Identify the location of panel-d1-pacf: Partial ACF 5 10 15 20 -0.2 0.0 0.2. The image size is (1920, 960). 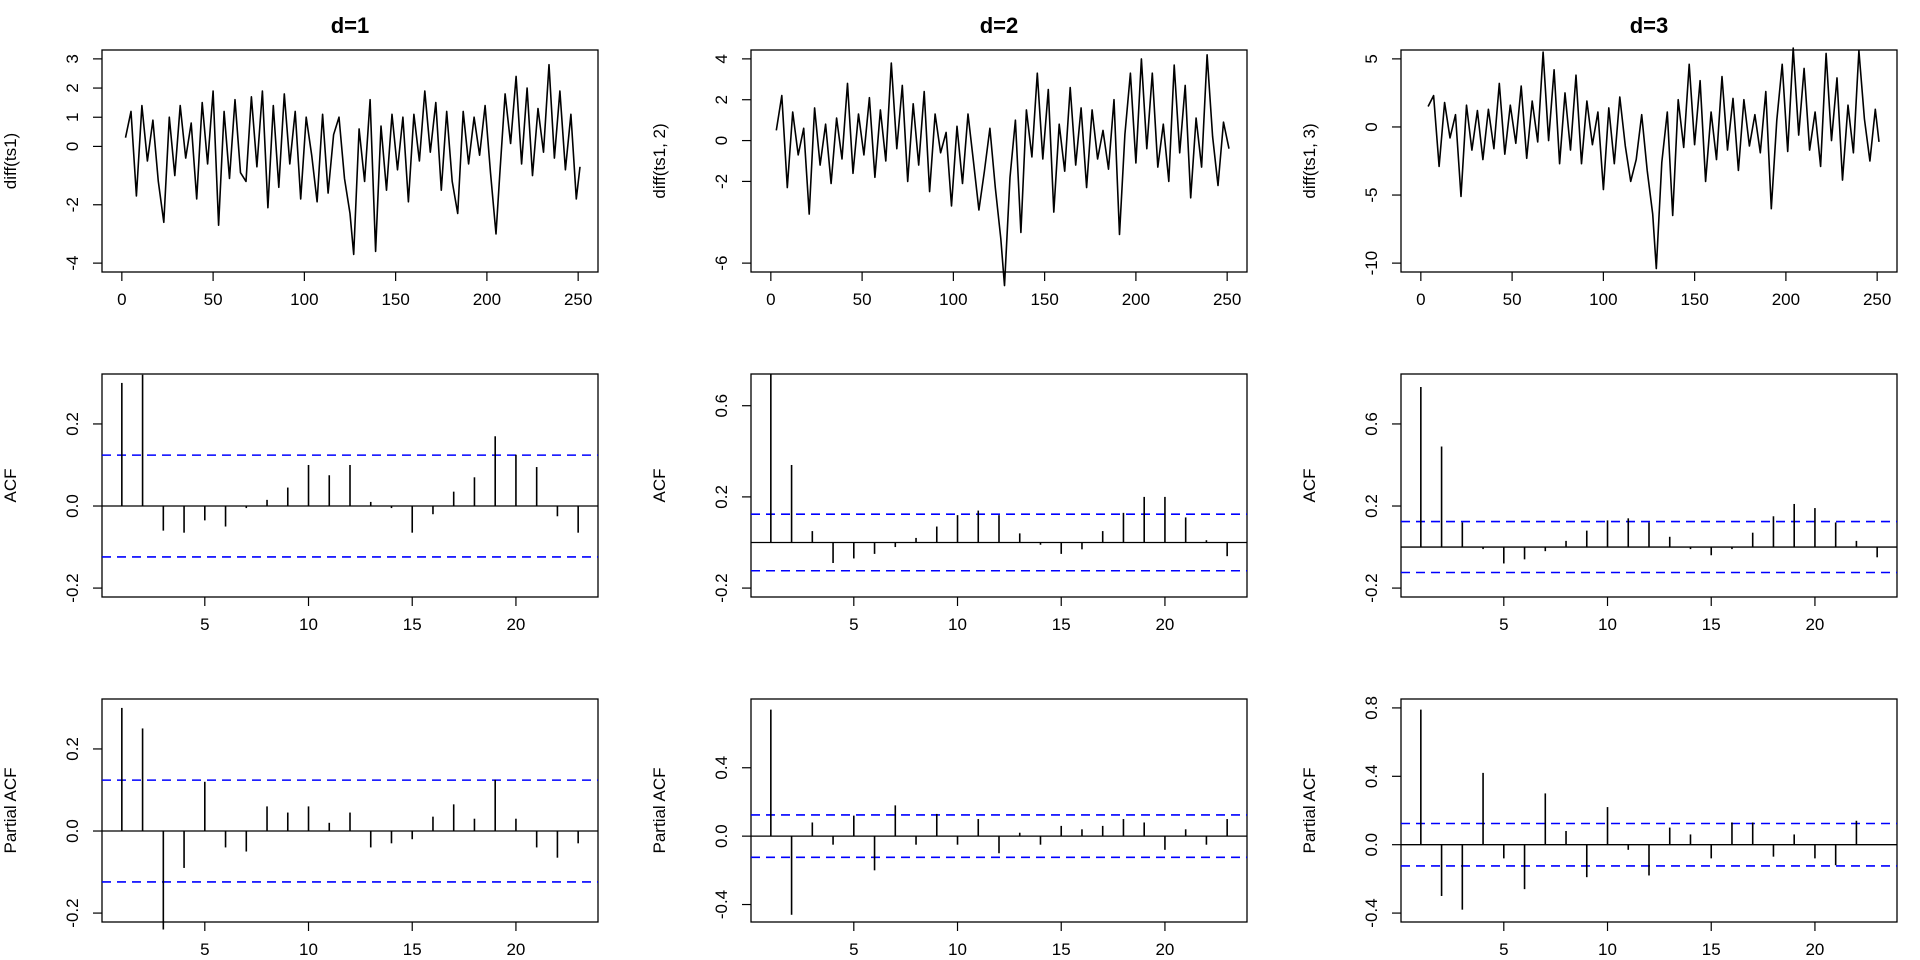
(300, 828).